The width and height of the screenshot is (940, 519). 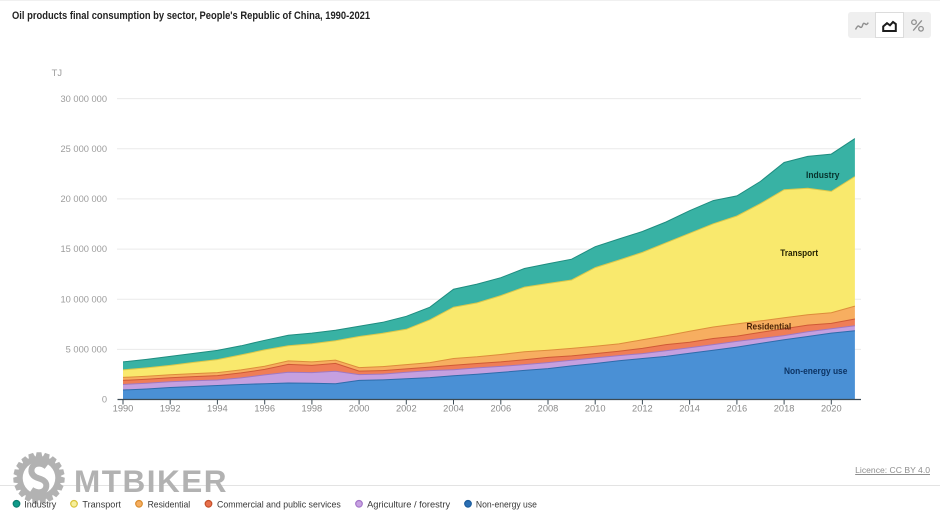 I want to click on svg-text: 0, so click(x=104, y=400).